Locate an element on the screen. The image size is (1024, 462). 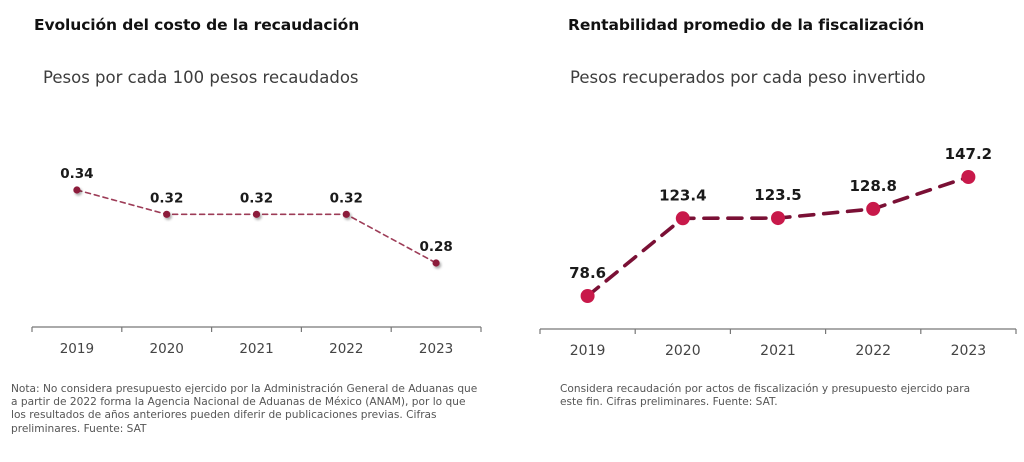
left-x-tick-label: 2023 is located at coordinates (436, 349).